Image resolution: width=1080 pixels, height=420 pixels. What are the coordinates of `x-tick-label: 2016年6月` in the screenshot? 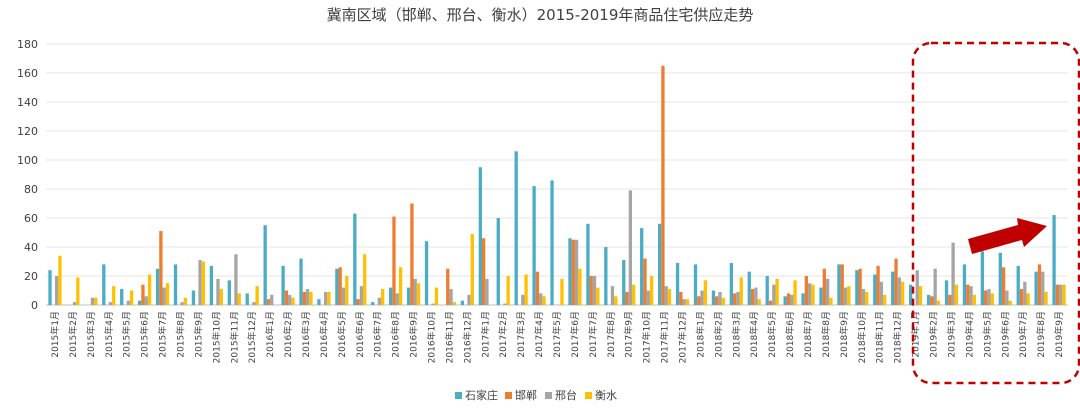 It's located at (360, 334).